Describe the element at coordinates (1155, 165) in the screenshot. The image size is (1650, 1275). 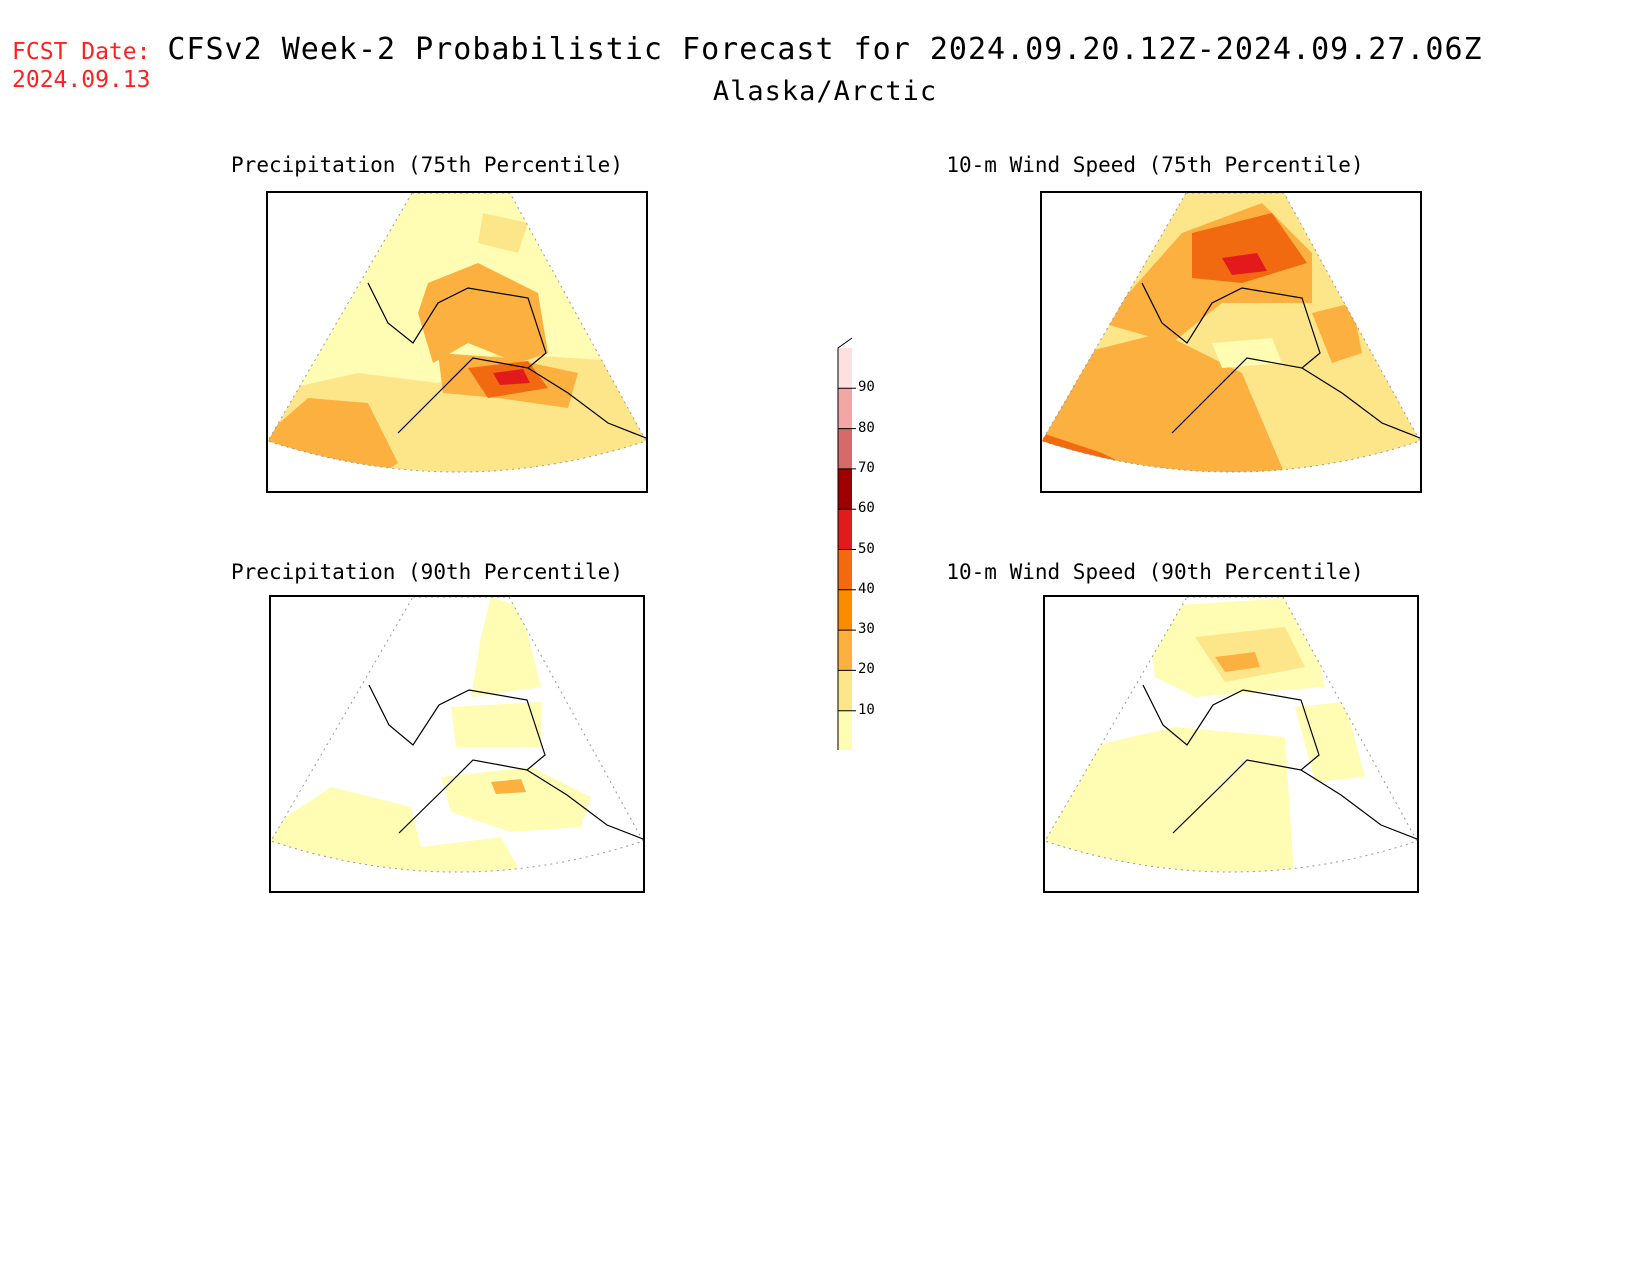
I see `panel-title-wind-75: 10-m Wind Speed (75th Percentile)` at that location.